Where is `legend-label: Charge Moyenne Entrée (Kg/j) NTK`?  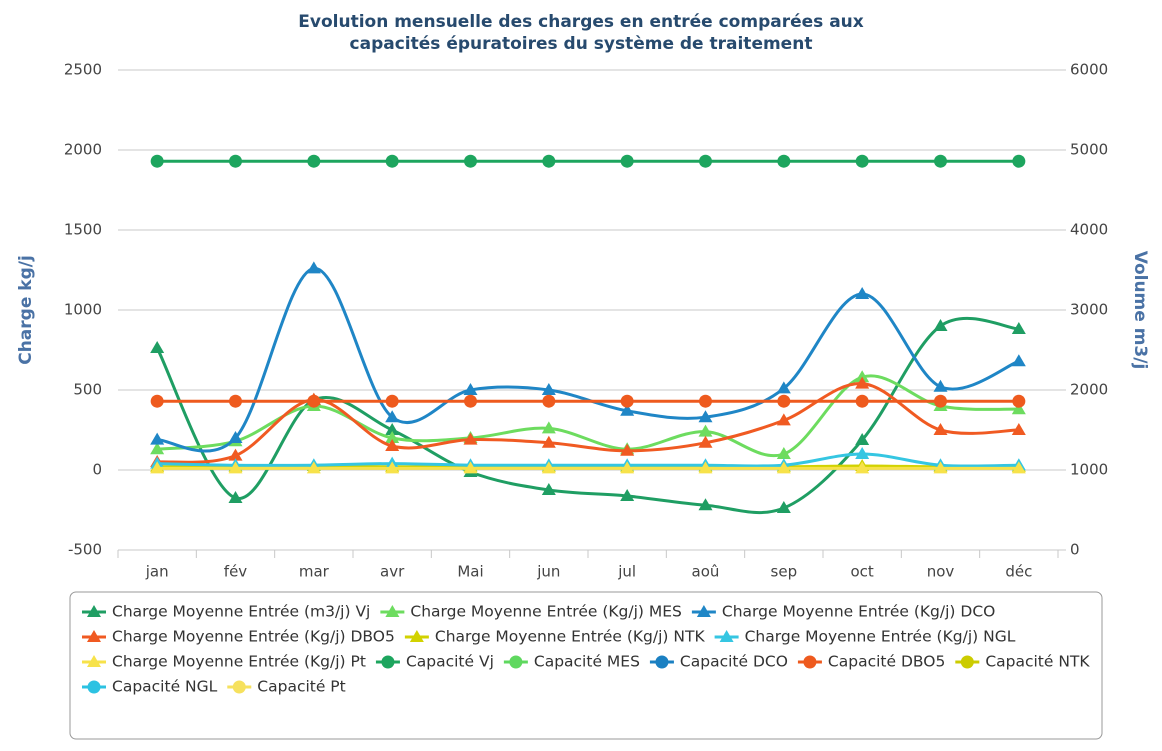 legend-label: Charge Moyenne Entrée (Kg/j) NTK is located at coordinates (570, 637).